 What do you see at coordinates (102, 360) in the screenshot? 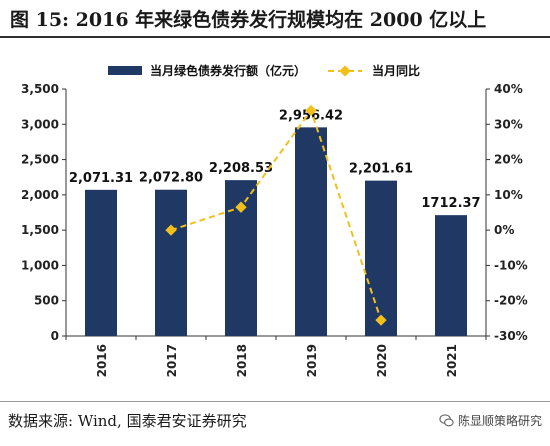
I see `x-tick-label: 2016` at bounding box center [102, 360].